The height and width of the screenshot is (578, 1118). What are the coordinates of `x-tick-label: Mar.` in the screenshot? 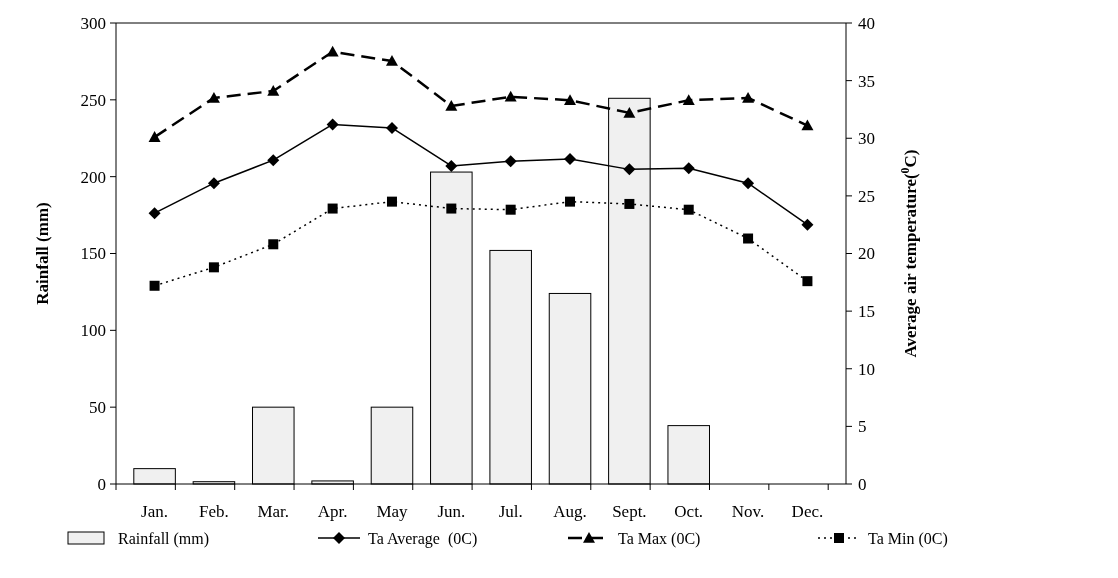 It's located at (273, 511).